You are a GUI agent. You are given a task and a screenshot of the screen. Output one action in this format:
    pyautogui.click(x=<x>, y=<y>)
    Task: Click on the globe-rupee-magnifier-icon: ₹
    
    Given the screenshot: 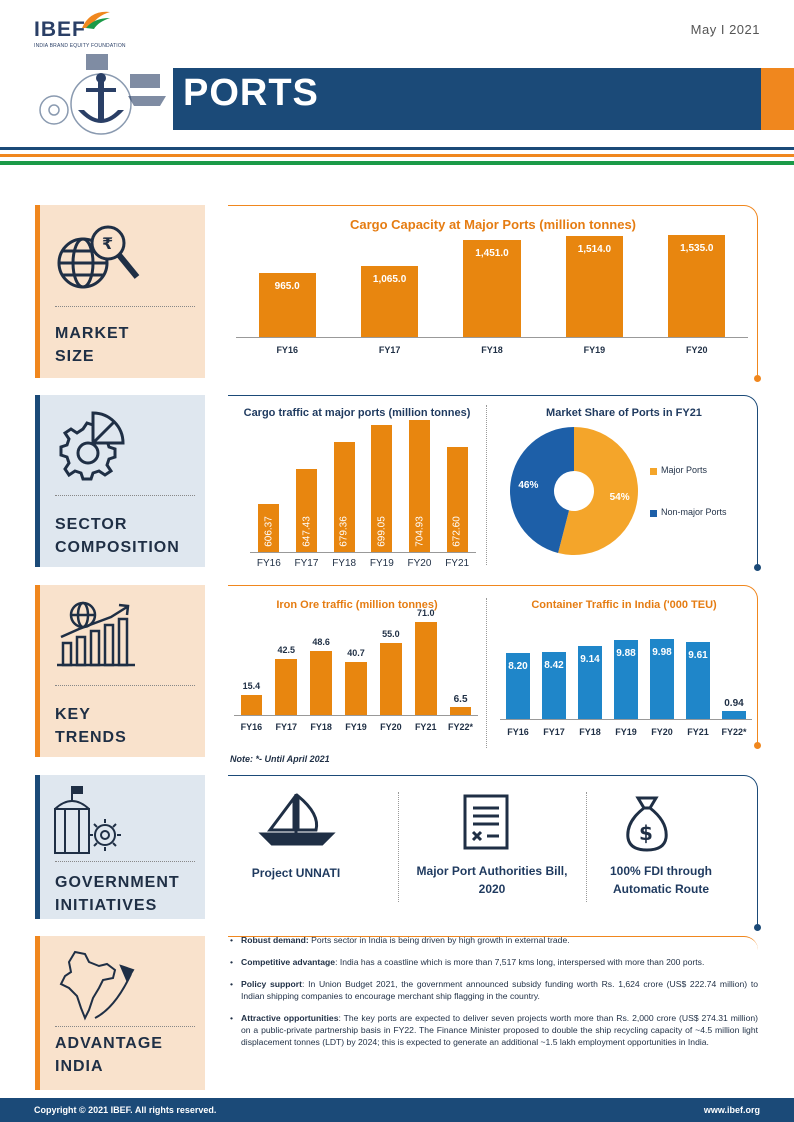 What is the action you would take?
    pyautogui.click(x=98, y=257)
    